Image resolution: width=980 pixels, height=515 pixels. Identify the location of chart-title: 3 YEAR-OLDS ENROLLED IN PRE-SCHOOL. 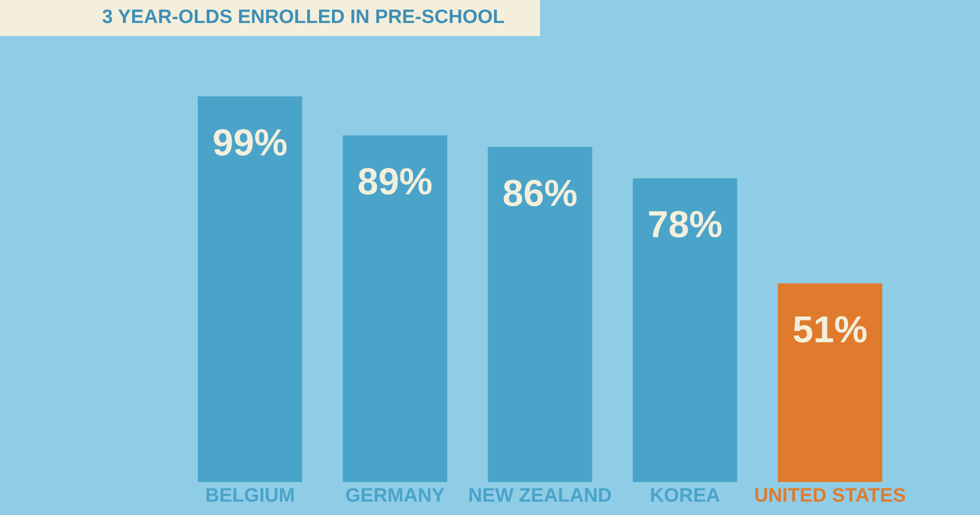
(303, 16).